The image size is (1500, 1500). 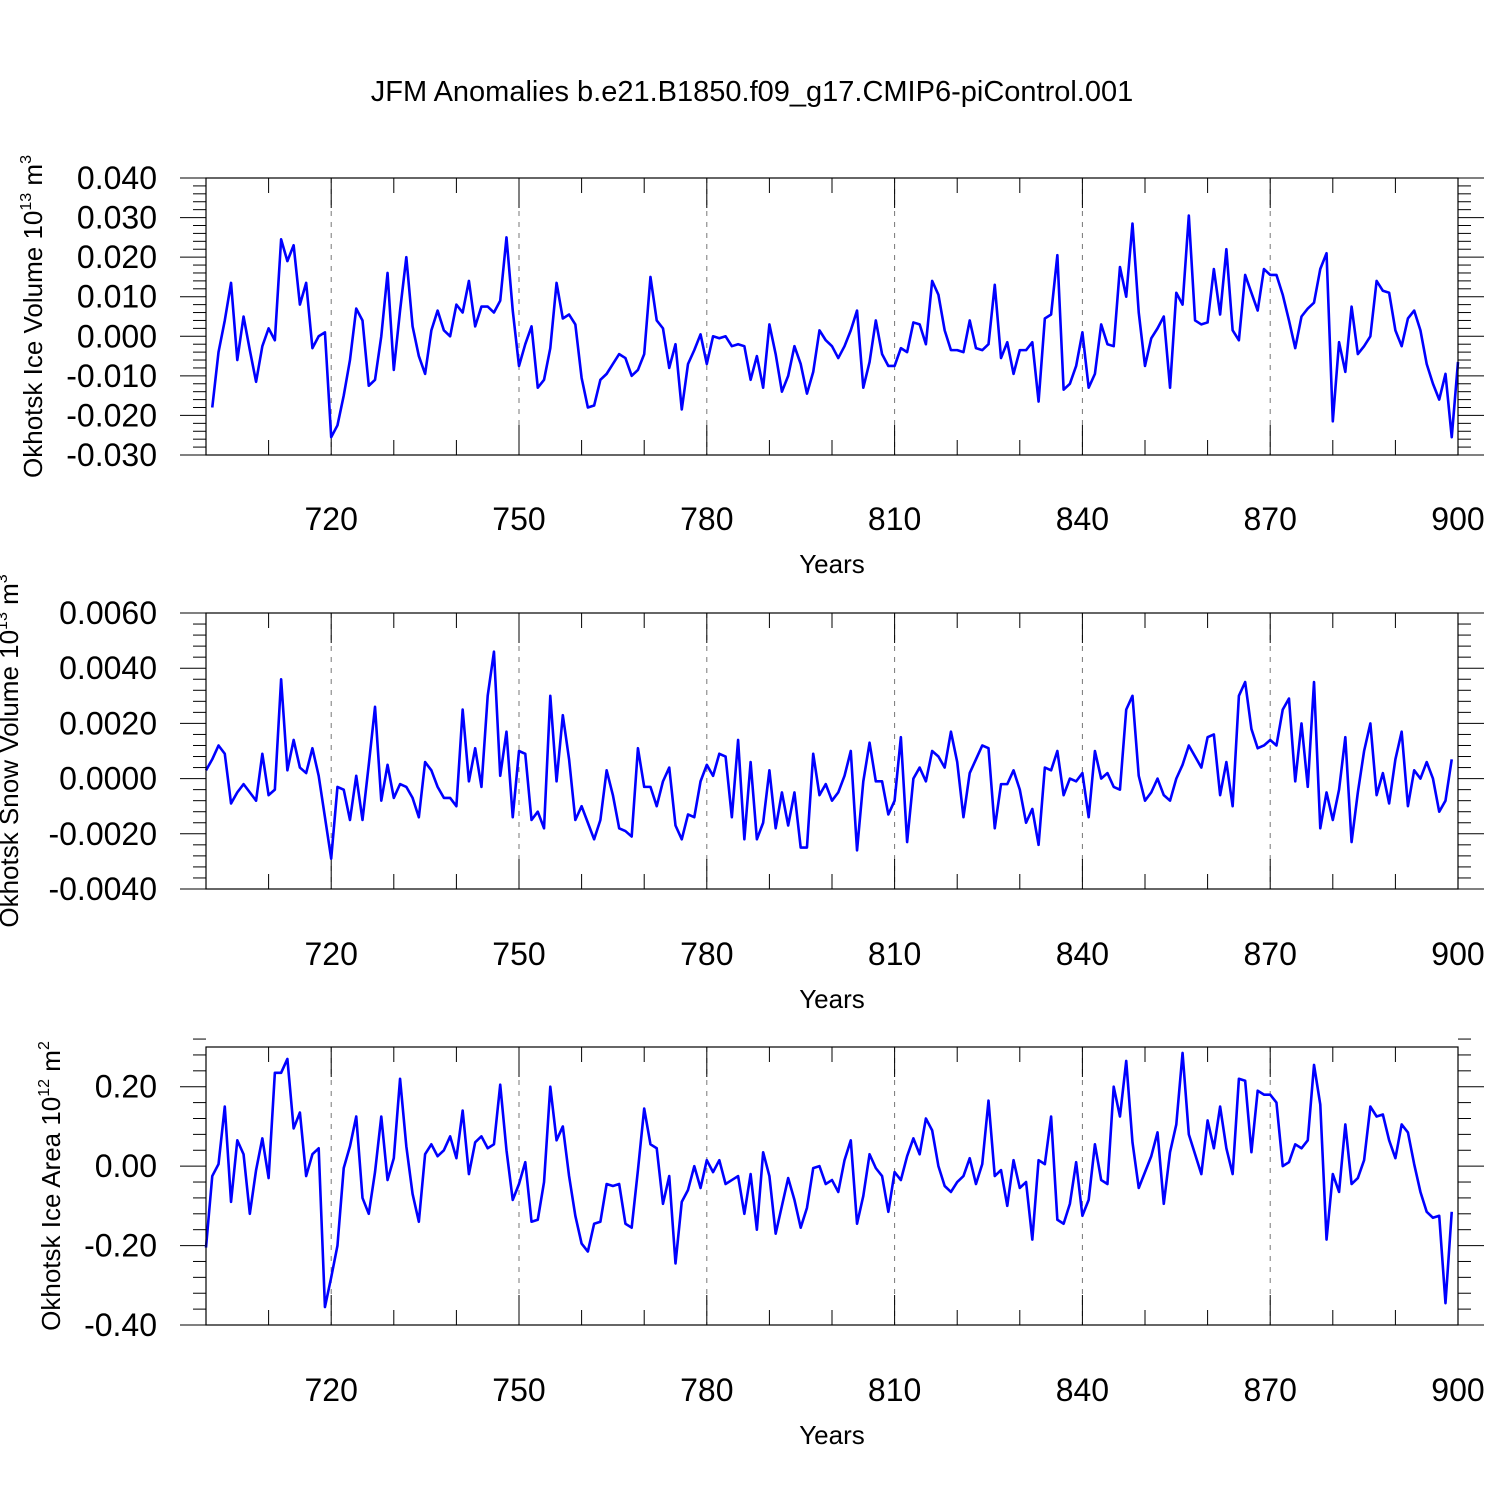 I want to click on y-axis-label: Okhotsk Snow Volume 1013 m3, so click(x=12, y=750).